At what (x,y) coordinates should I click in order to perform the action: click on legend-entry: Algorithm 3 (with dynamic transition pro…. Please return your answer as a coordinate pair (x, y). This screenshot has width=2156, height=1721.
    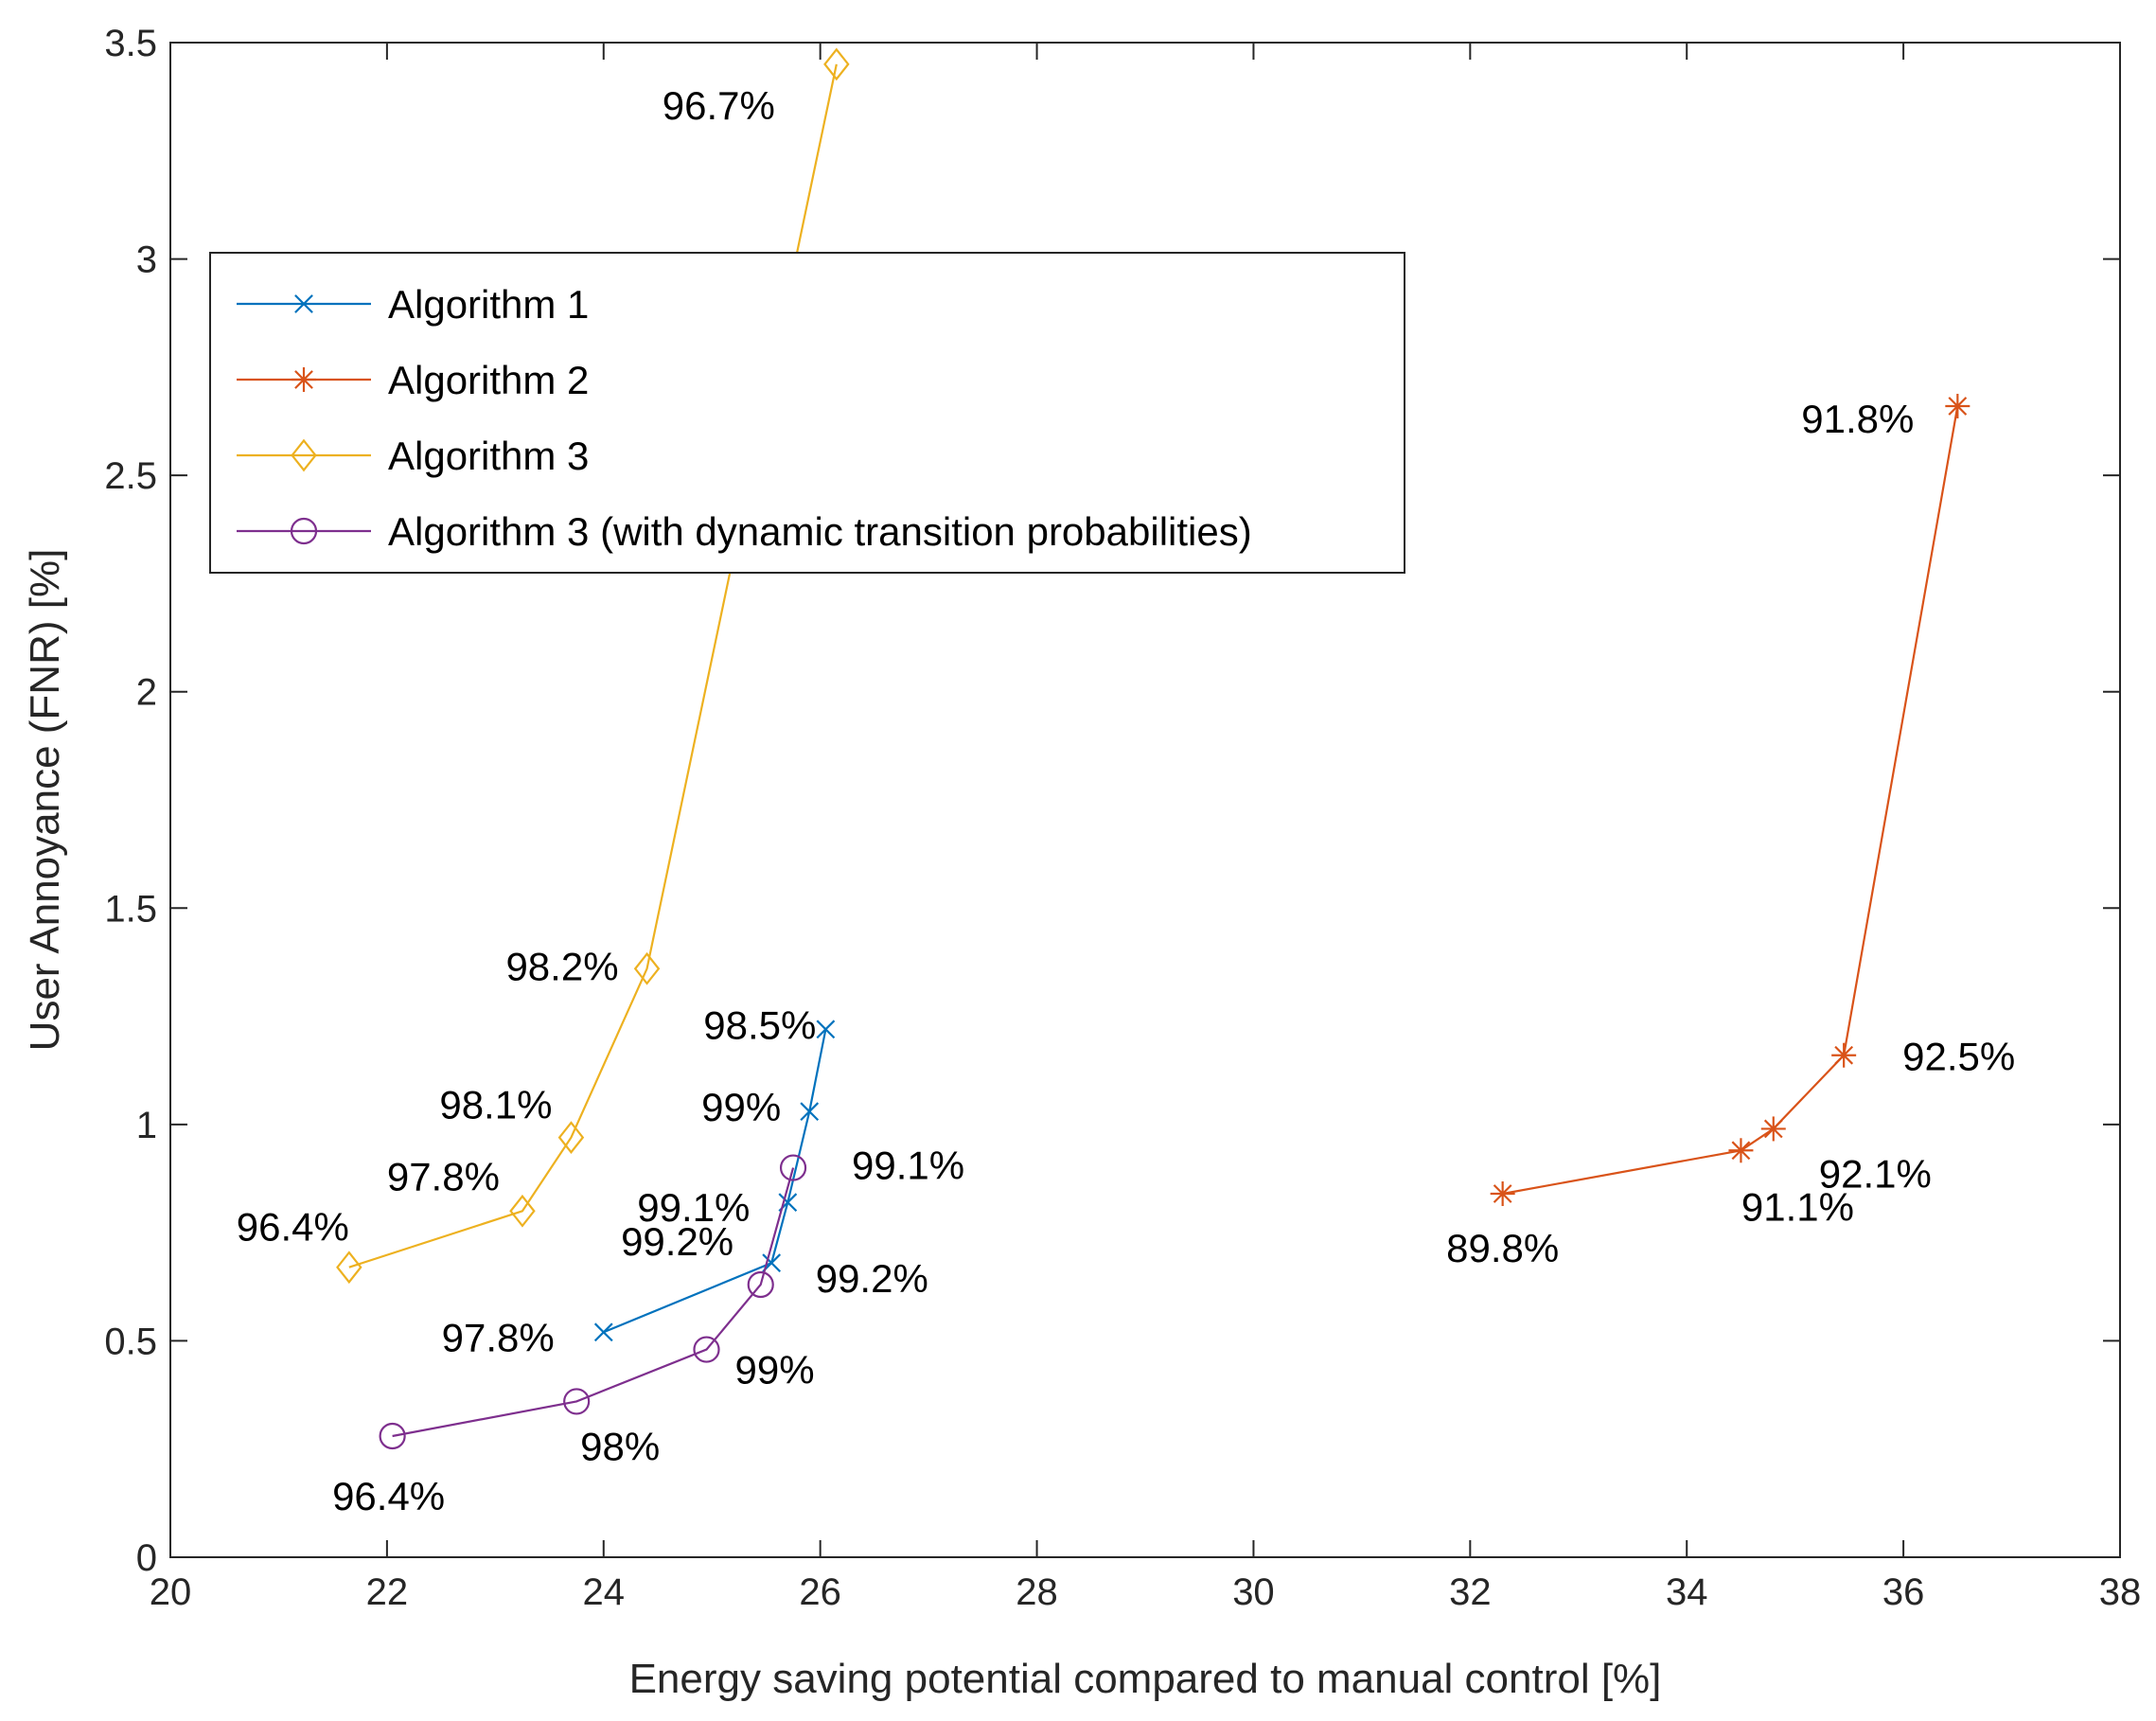
    Looking at the image, I should click on (744, 531).